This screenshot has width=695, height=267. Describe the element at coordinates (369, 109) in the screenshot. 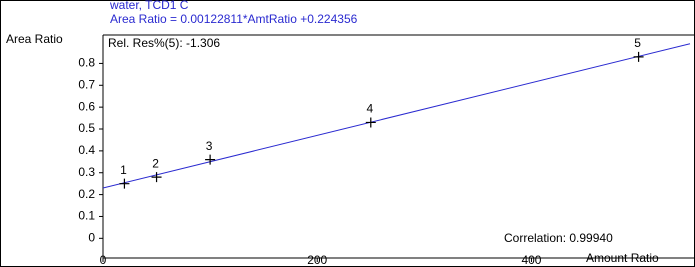

I see `point-label: 4` at that location.